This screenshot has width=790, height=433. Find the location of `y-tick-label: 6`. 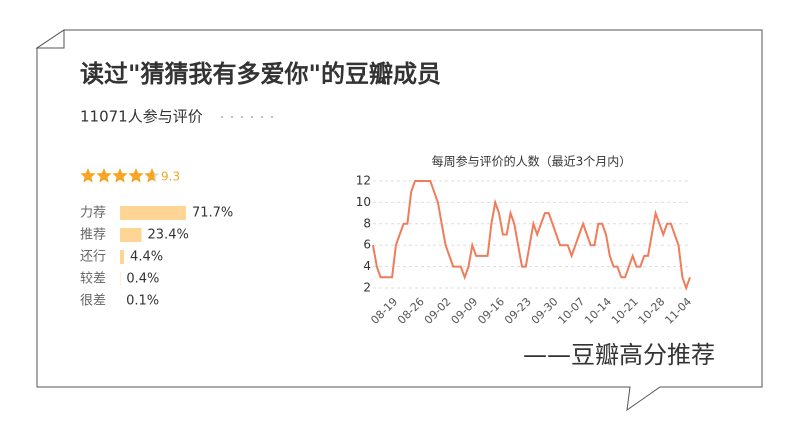

y-tick-label: 6 is located at coordinates (367, 245).